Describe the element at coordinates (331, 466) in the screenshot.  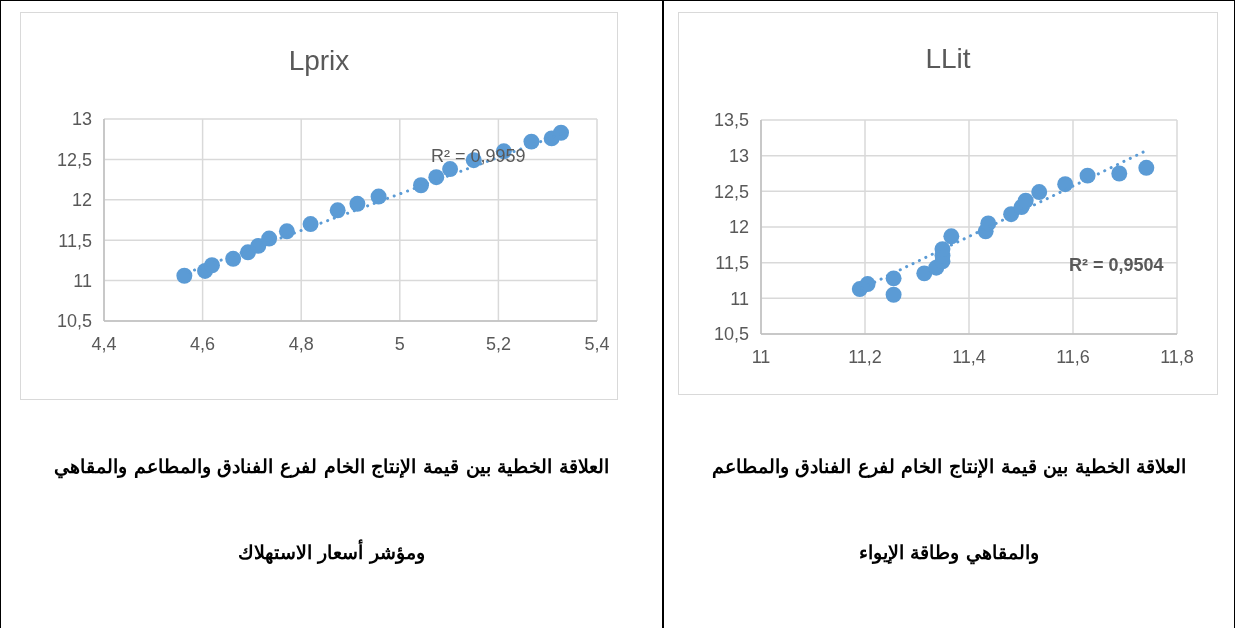
I see `text: العلاقة الخطية بين قيمة الإنتاج الخام لفرع الفنادق والمطاعم والمقاهي` at that location.